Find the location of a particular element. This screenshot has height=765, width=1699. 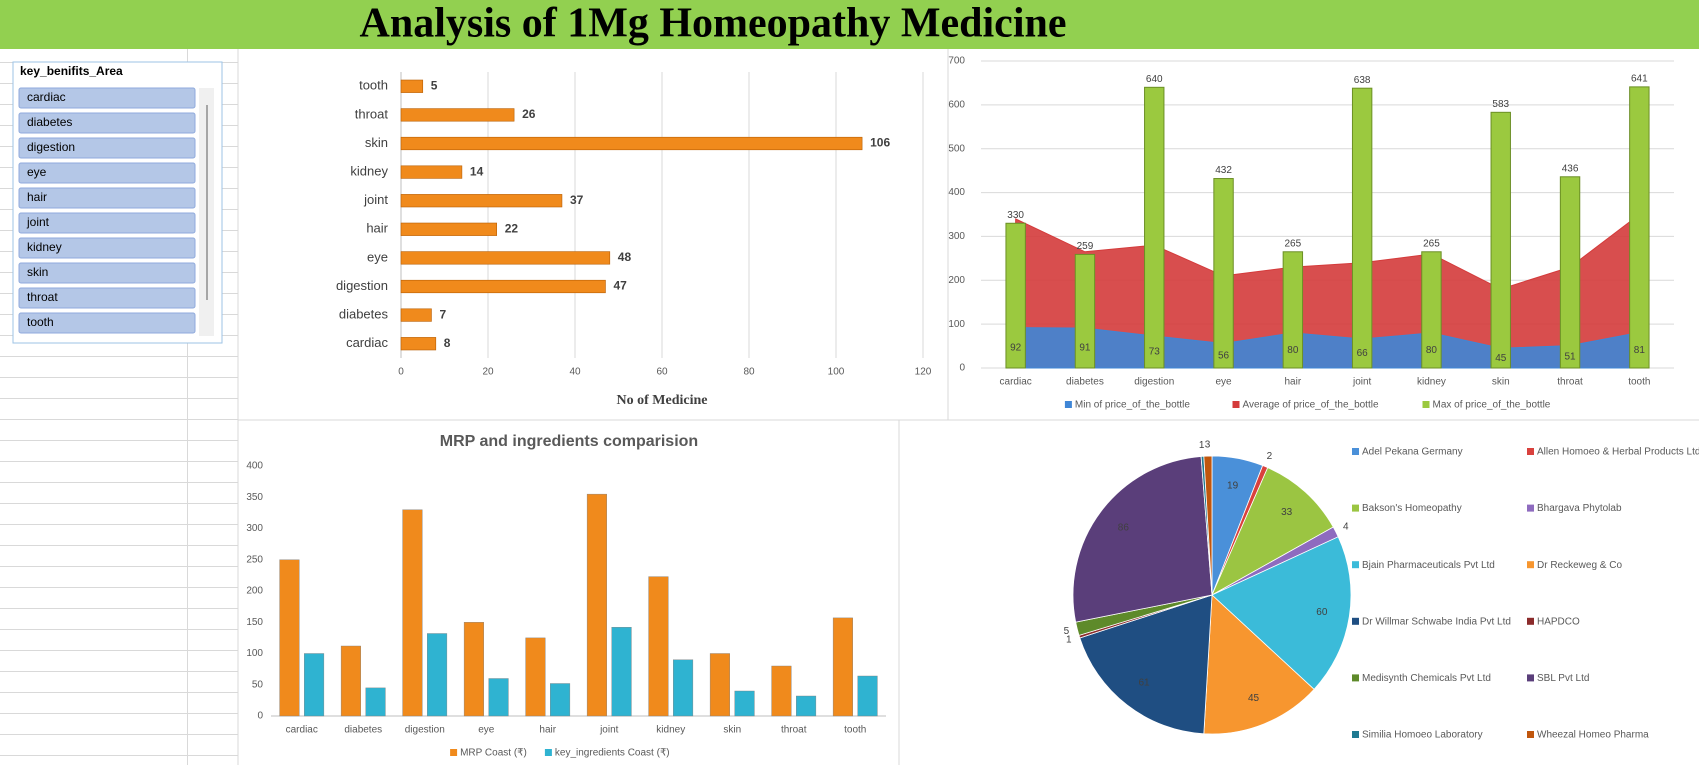

x-tick-label: 80 is located at coordinates (749, 372).